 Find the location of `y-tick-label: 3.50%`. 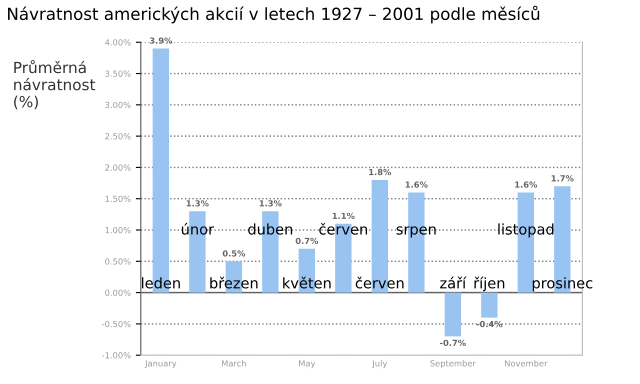

y-tick-label: 3.50% is located at coordinates (118, 73).